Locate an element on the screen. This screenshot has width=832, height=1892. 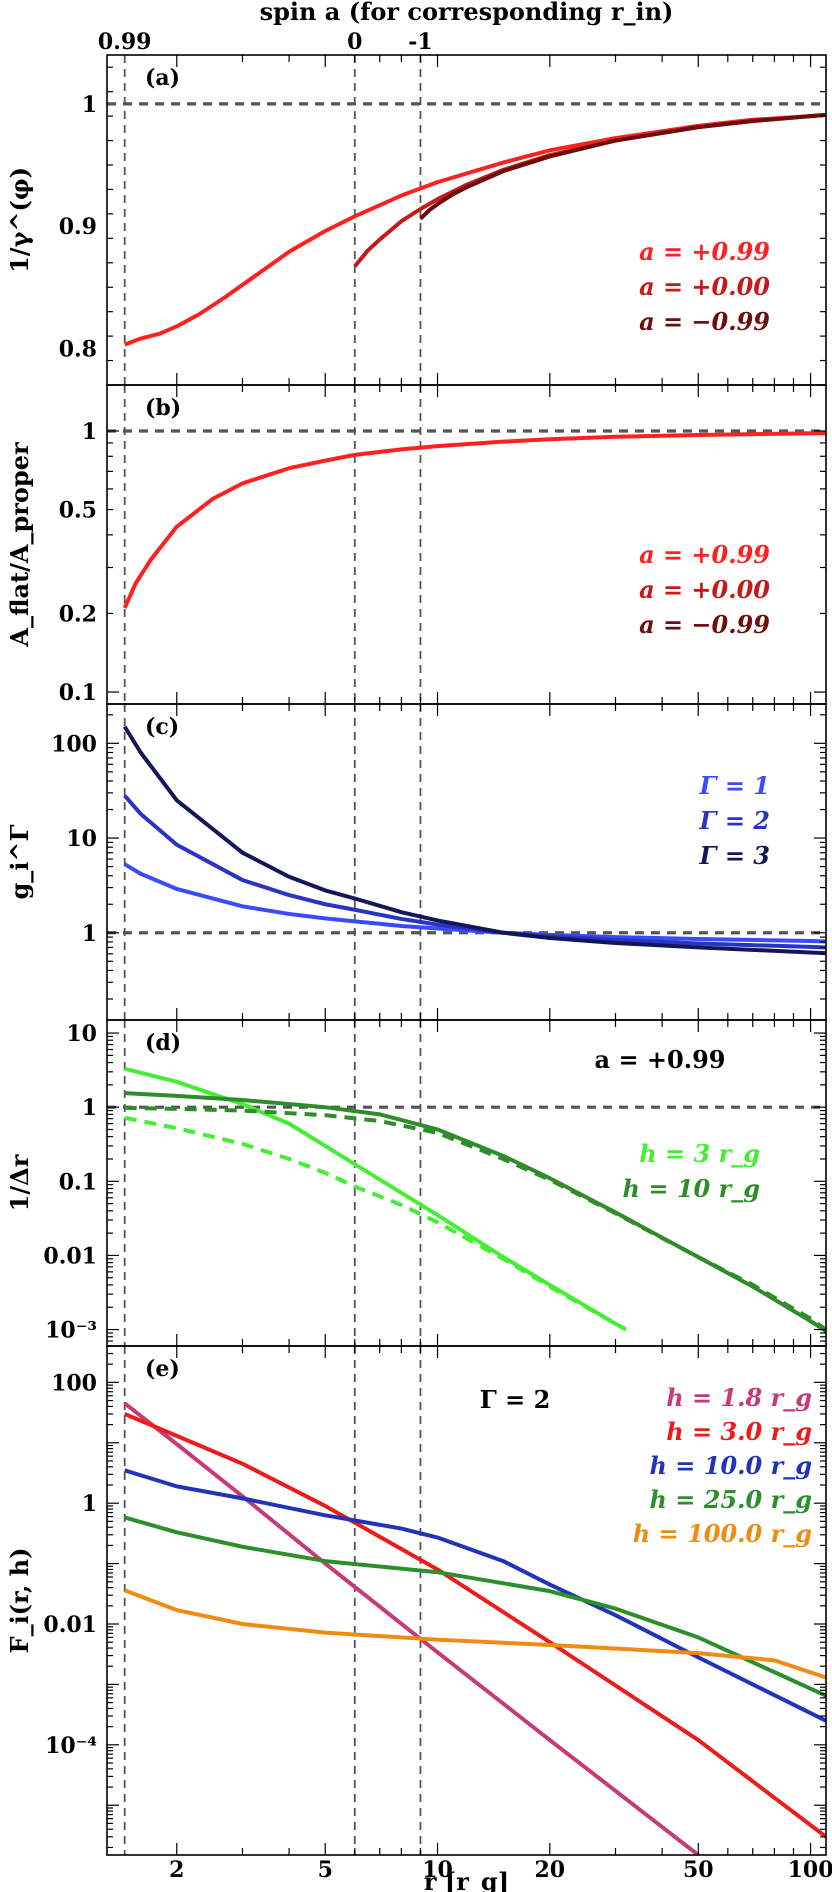
panel-e-legend-3: h = 25.0 r_g is located at coordinates (730, 1499).